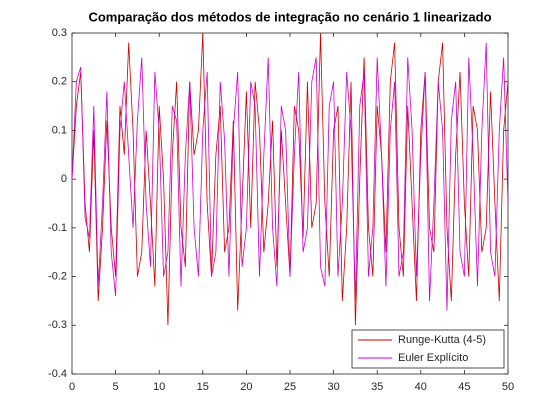 The width and height of the screenshot is (560, 420). What do you see at coordinates (508, 387) in the screenshot?
I see `x-tick-label: 50` at bounding box center [508, 387].